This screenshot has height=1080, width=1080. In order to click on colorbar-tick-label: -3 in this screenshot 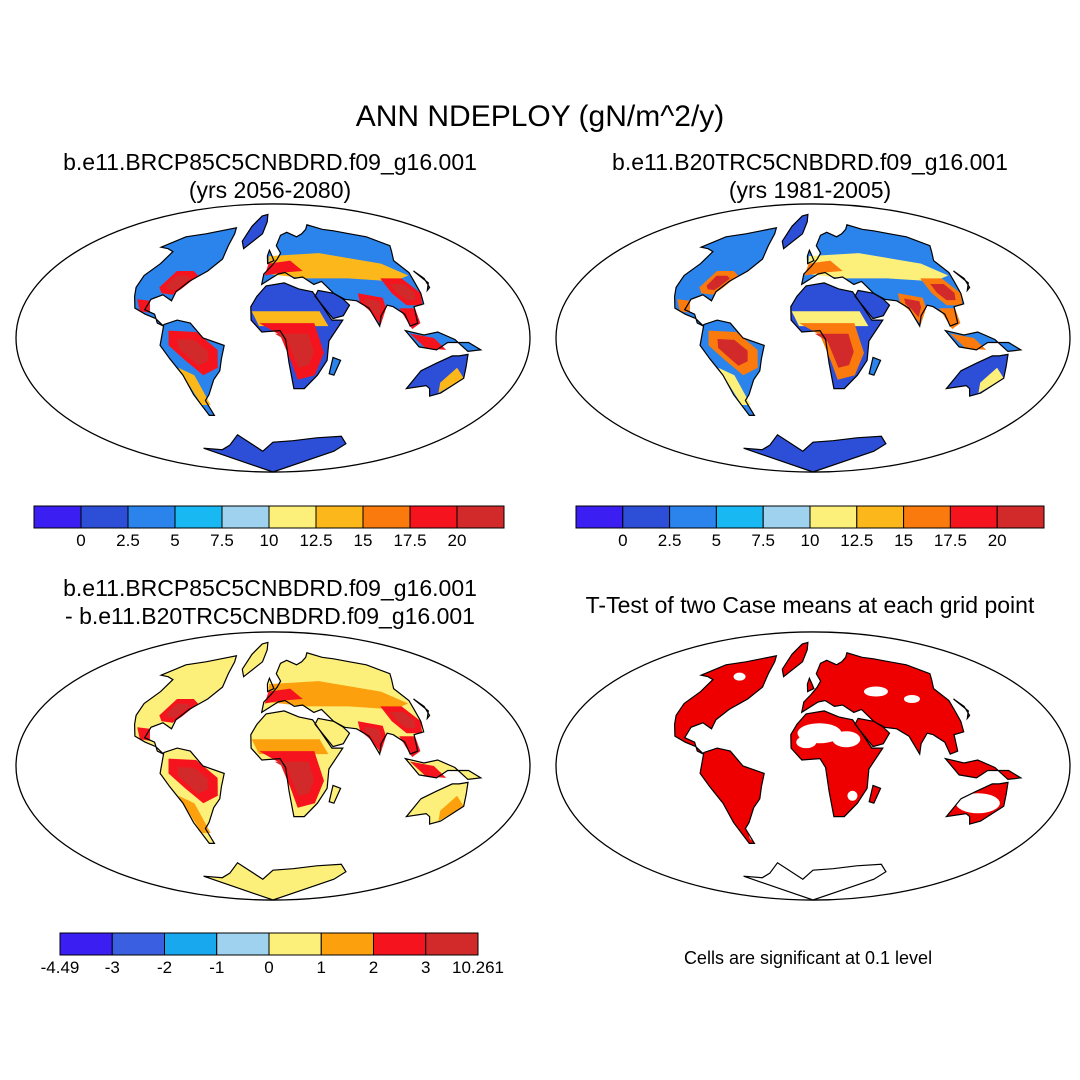, I will do `click(112, 967)`.